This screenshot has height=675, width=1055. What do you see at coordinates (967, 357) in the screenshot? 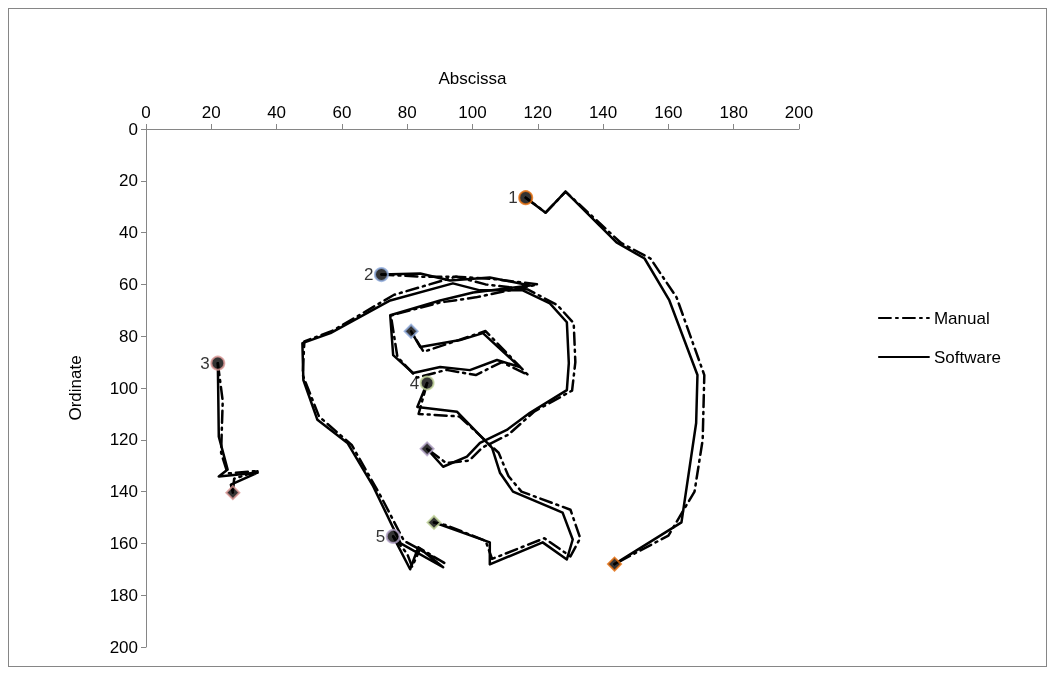
I see `legend-label: Software` at bounding box center [967, 357].